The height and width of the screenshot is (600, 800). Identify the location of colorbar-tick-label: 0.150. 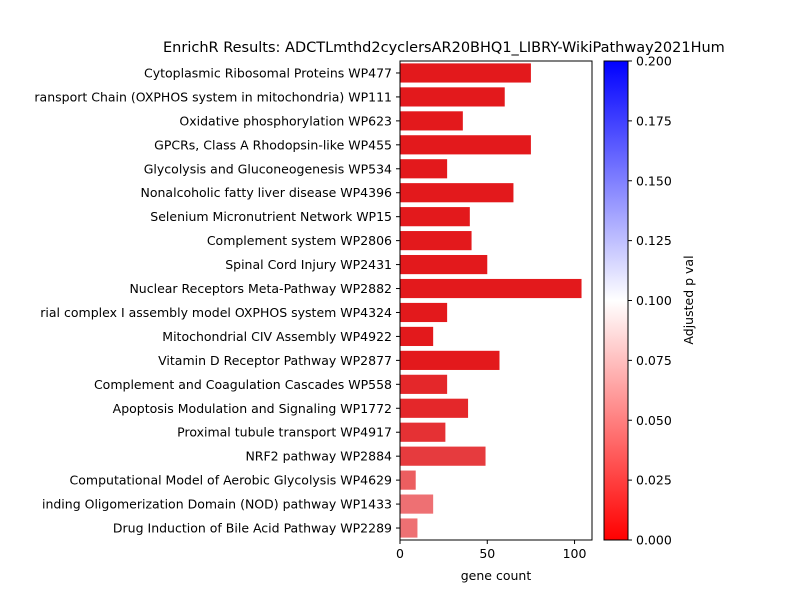
(654, 180).